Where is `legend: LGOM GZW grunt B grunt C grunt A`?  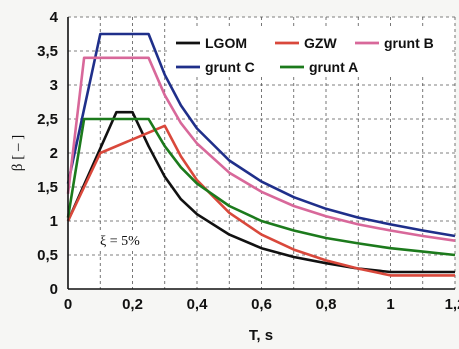 legend: LGOM GZW grunt B grunt C grunt A is located at coordinates (311, 52).